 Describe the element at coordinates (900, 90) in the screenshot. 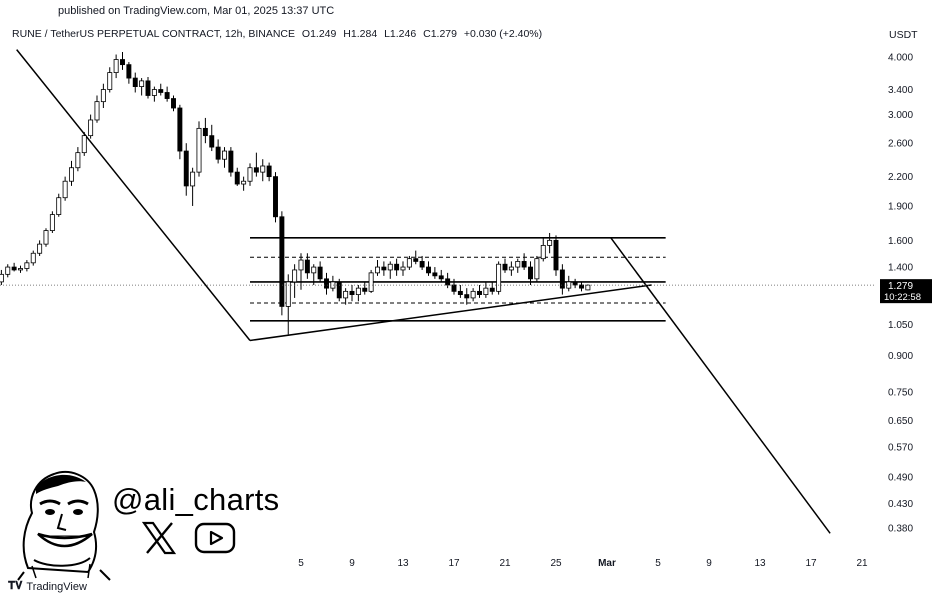

I see `price-tick-label: 3.400` at that location.